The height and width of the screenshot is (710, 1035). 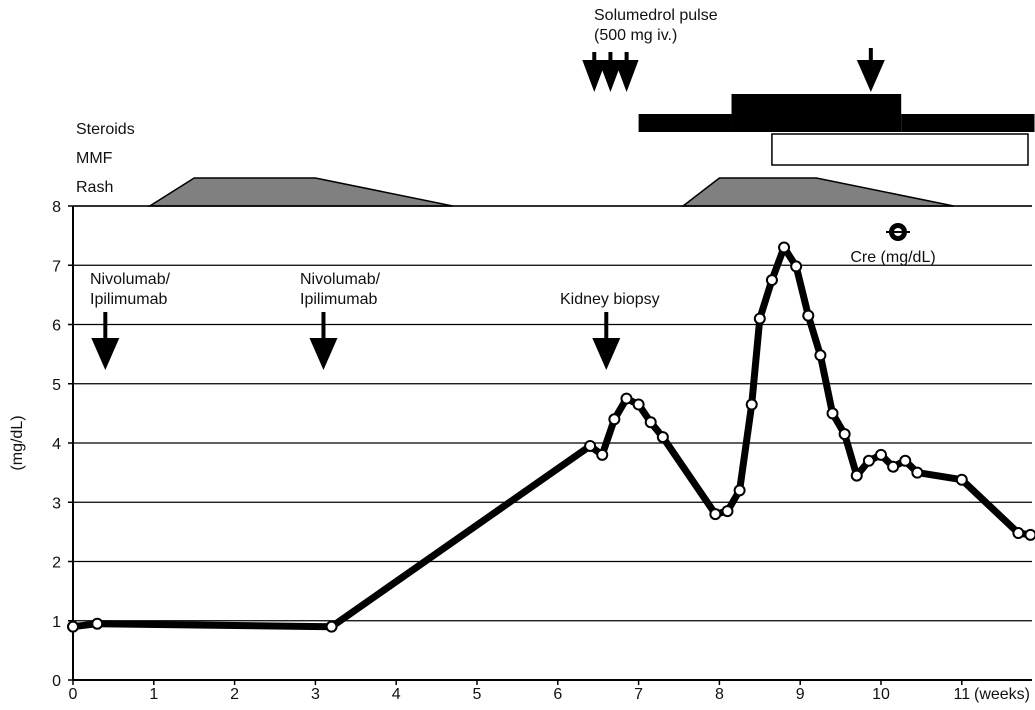 What do you see at coordinates (519, 691) in the screenshot?
I see `x-tick-labels: 0 1 2 3 4 5 6 7 8 9 10 11` at bounding box center [519, 691].